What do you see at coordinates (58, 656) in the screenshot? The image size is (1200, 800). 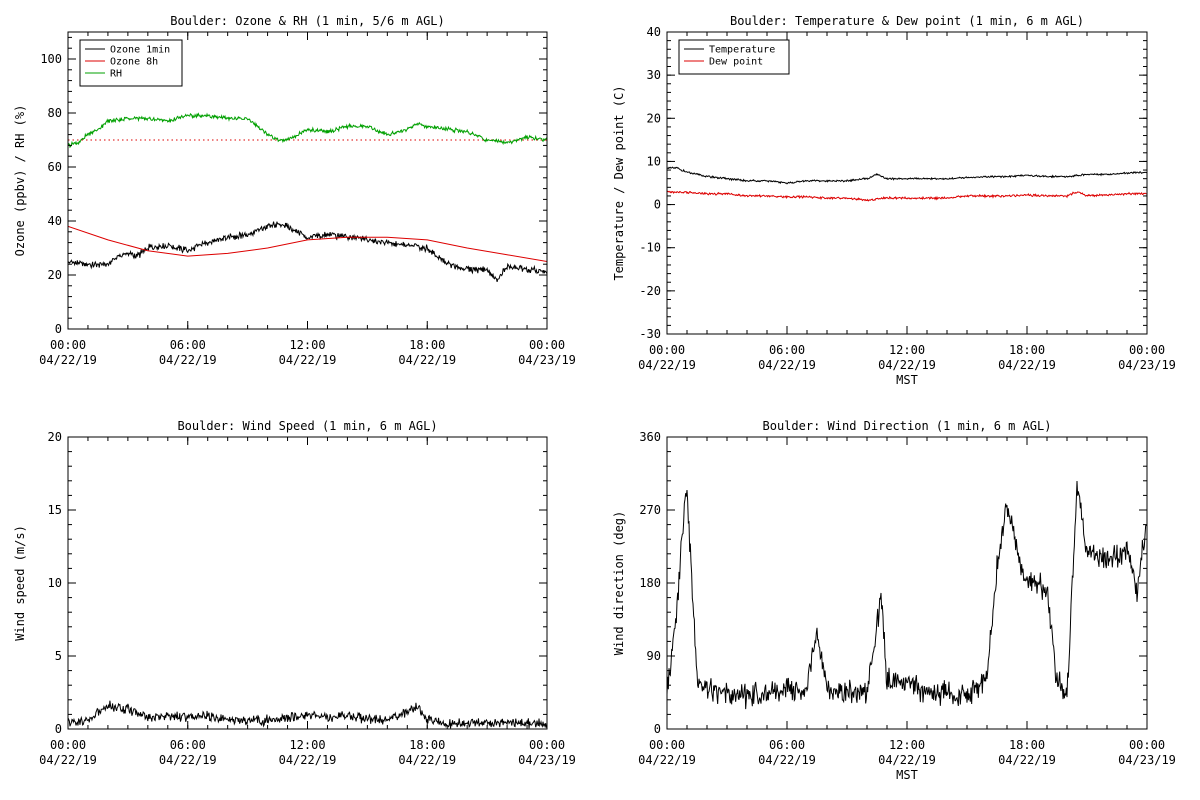 I see `y-tick-label: 5` at bounding box center [58, 656].